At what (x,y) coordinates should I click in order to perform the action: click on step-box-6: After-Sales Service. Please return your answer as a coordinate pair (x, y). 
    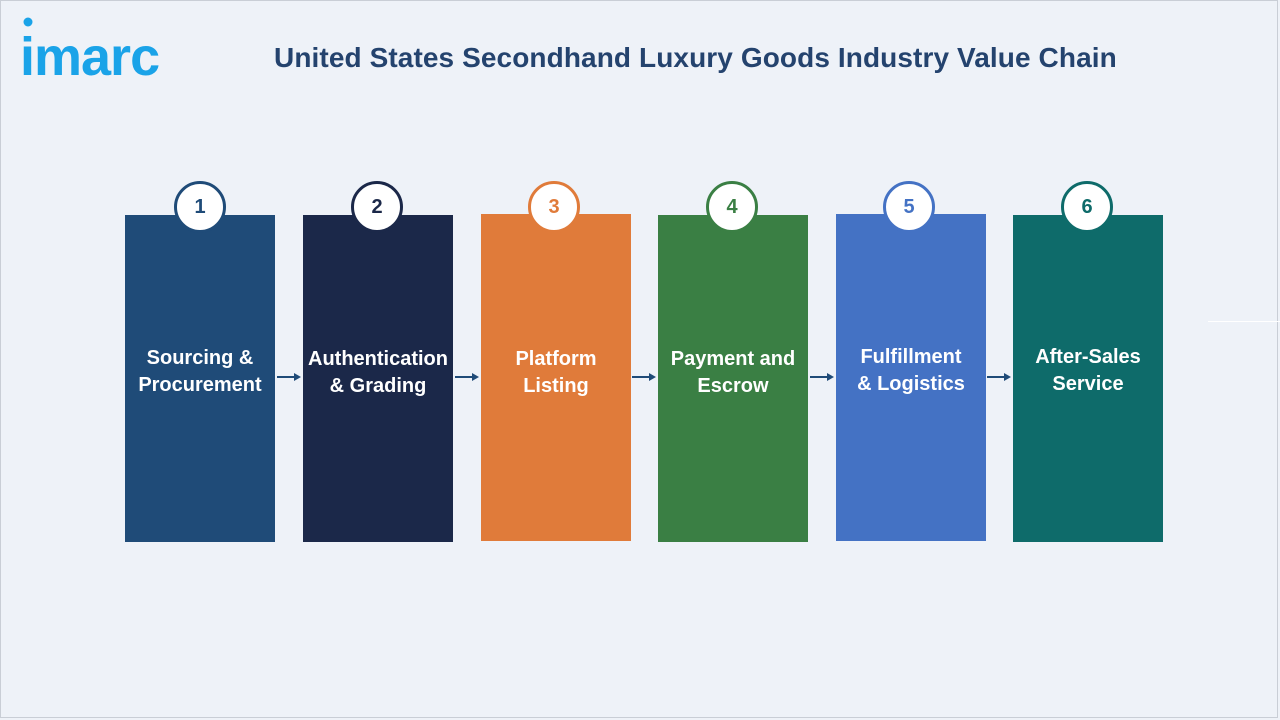
    Looking at the image, I should click on (1088, 378).